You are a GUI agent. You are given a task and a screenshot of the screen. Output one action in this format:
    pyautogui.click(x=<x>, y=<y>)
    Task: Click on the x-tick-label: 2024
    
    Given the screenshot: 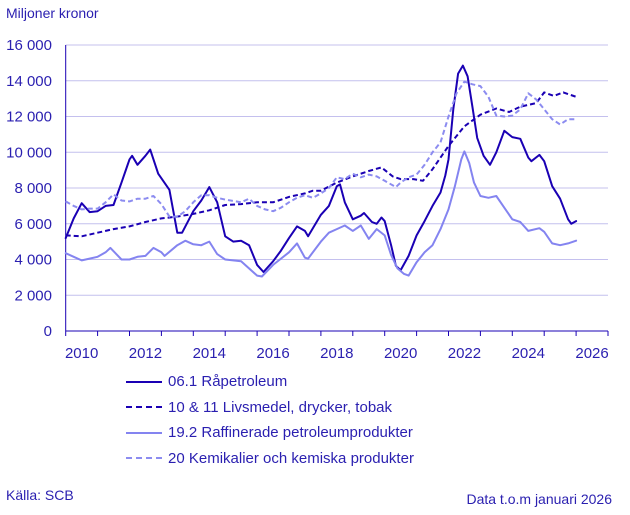 What is the action you would take?
    pyautogui.click(x=528, y=353)
    